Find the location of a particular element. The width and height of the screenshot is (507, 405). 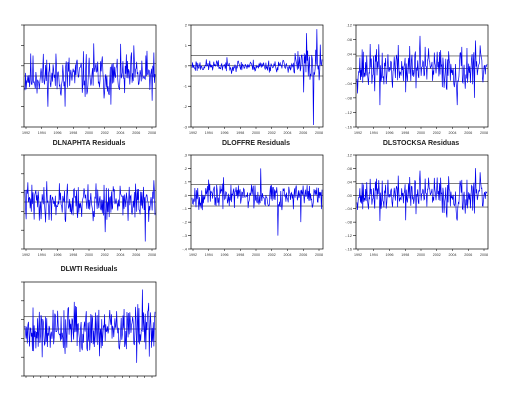

chart-row2-left: 1992 1994 1996 1998 2000 2002 2004 2006 2008 is located at coordinates (89, 205).